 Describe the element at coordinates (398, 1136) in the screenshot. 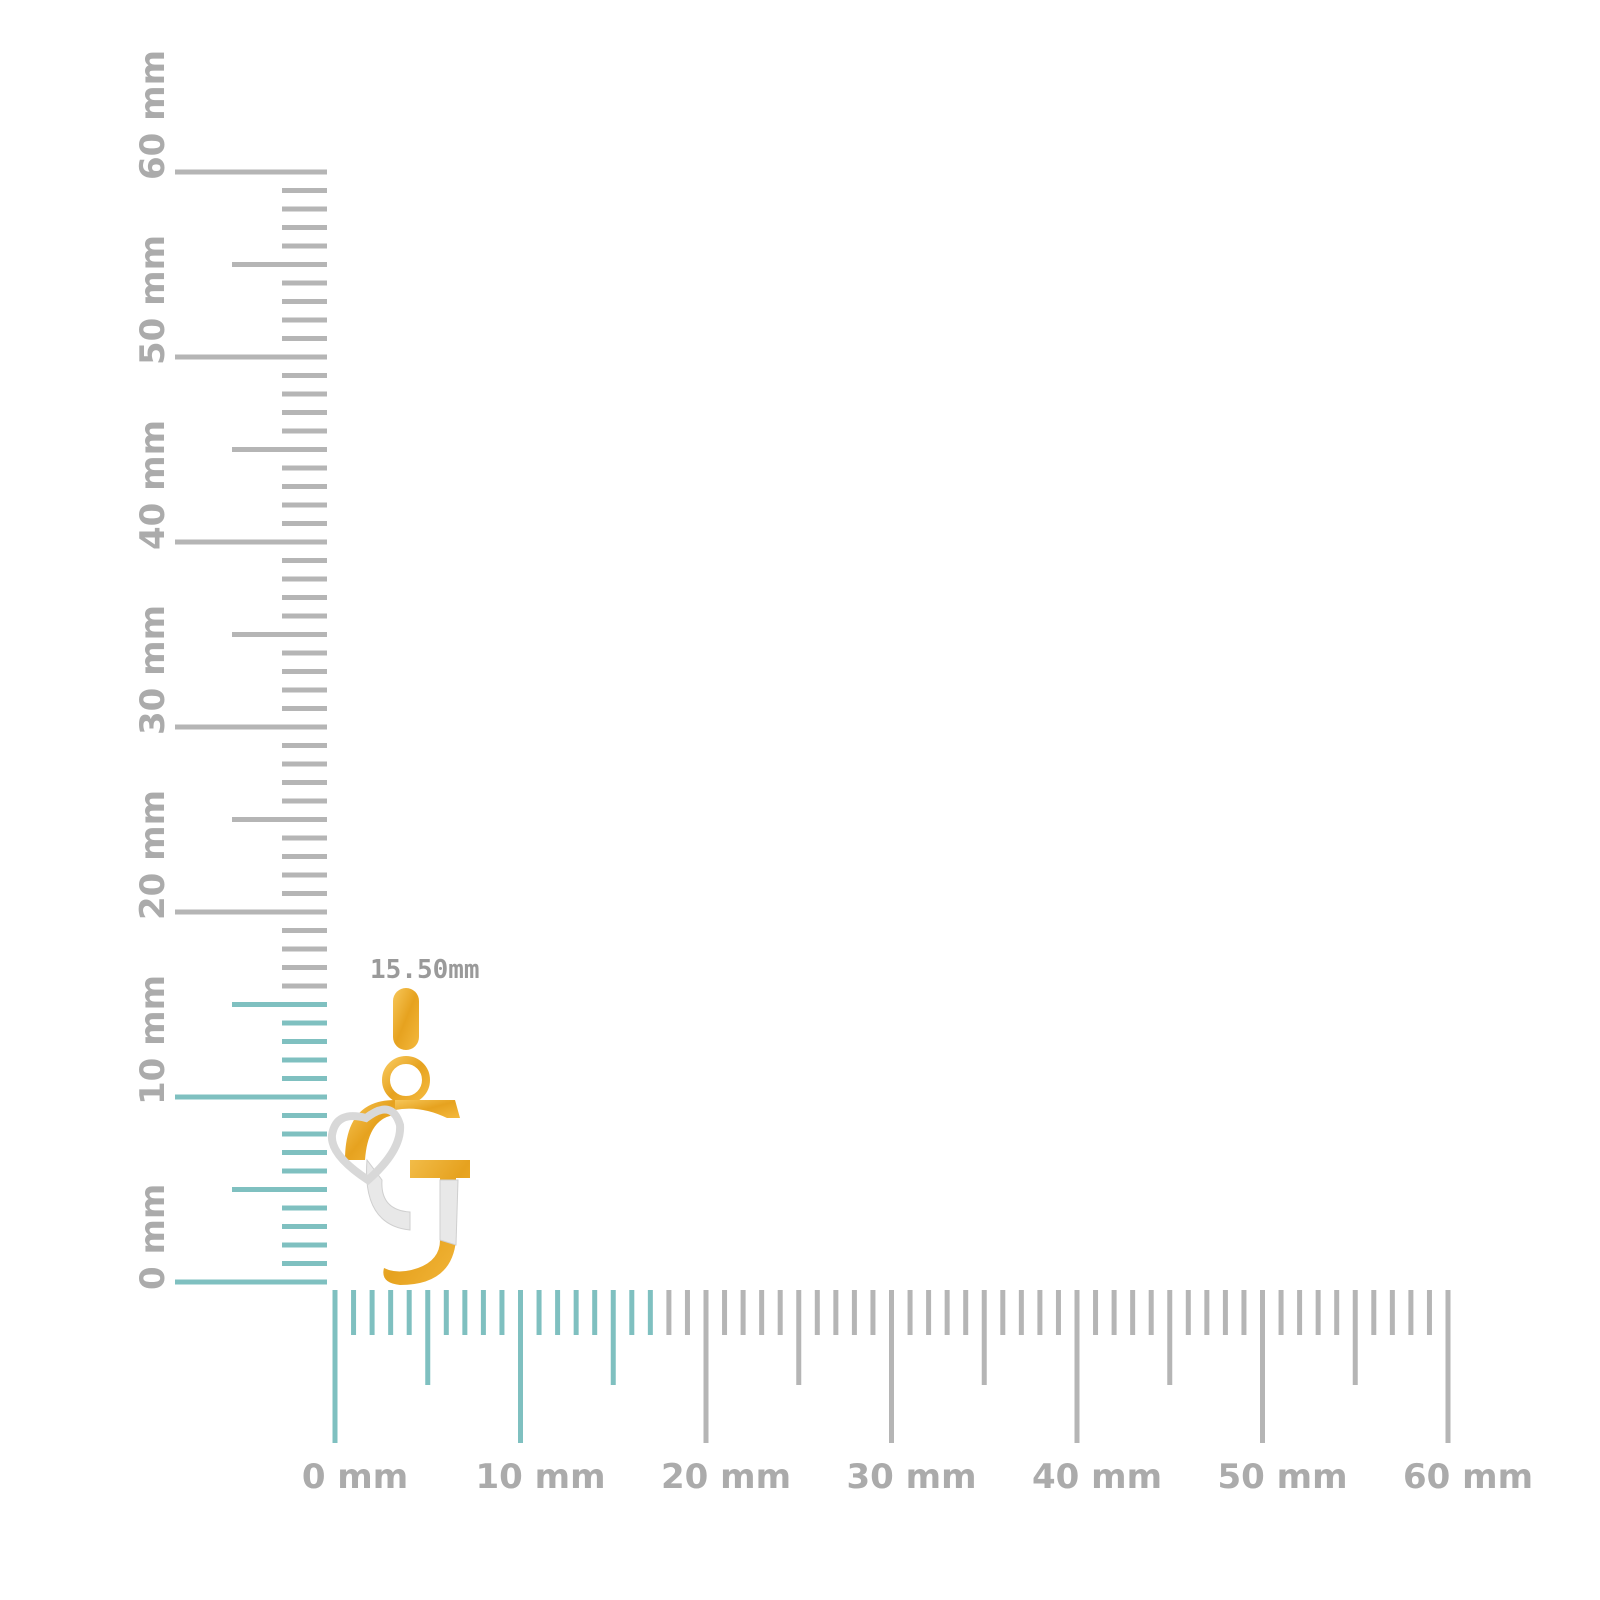

I see `pendant` at that location.